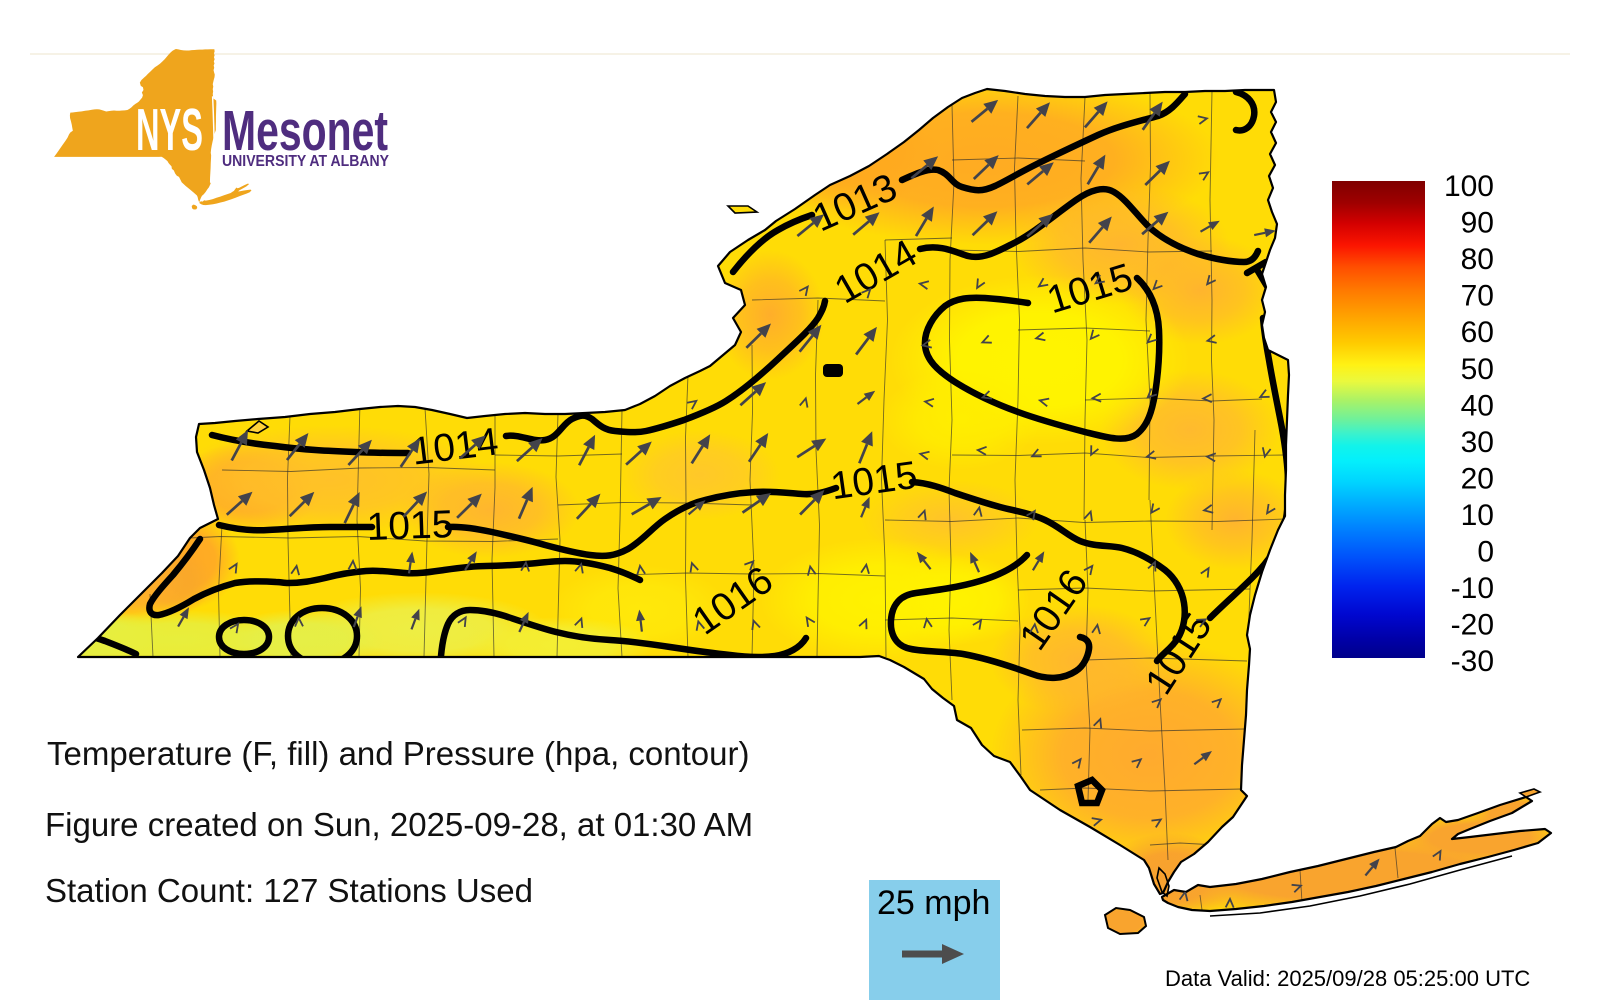 The image size is (1600, 1000). Describe the element at coordinates (1472, 588) in the screenshot. I see `svg-text: -10` at that location.